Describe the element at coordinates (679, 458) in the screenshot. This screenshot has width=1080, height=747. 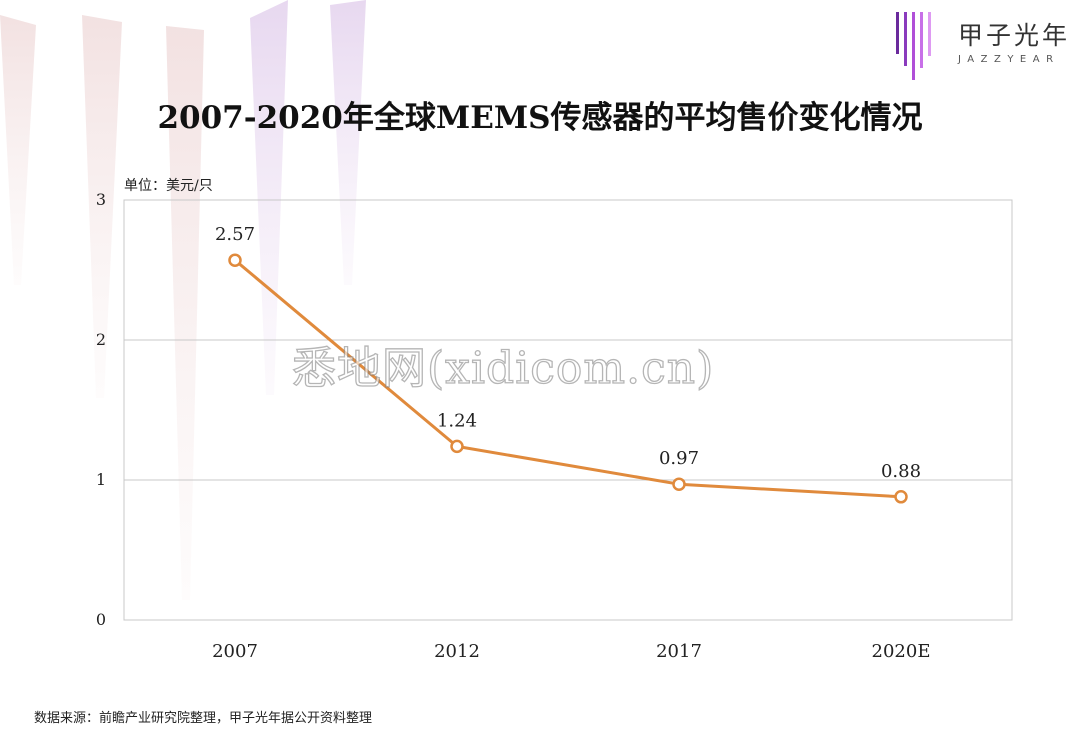
I see `data-label: 0.97` at that location.